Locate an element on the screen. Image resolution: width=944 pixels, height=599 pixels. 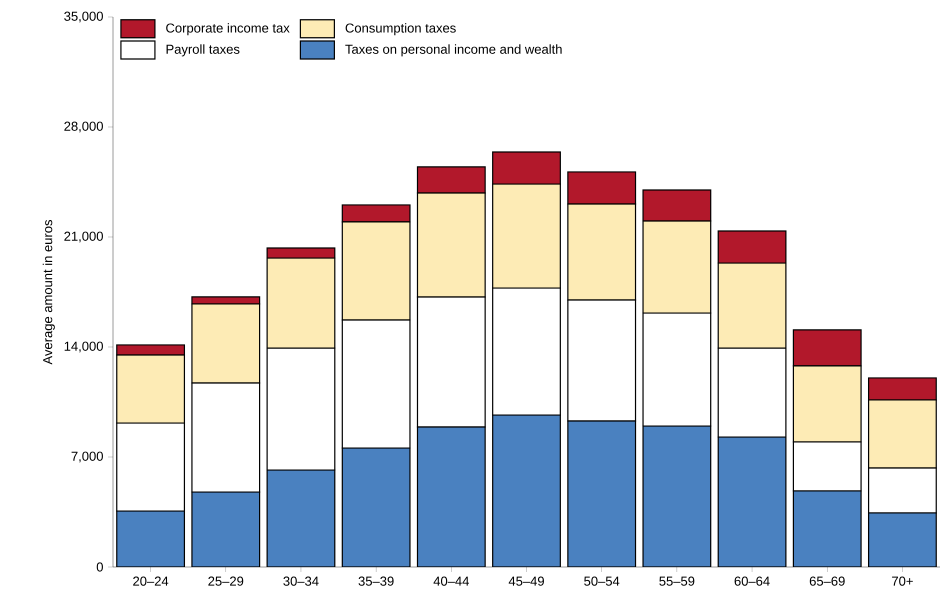
legend-label: Taxes on personal income and wealth is located at coordinates (453, 50).